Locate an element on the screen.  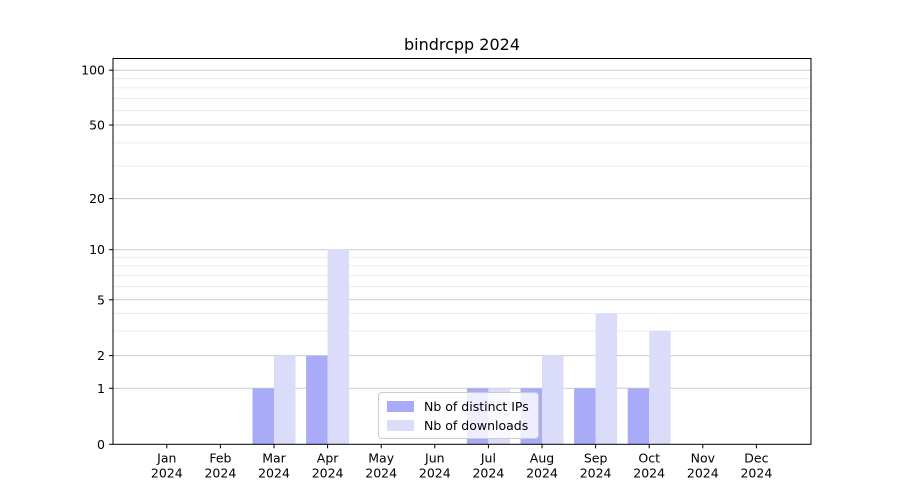
bar-downloads-apr is located at coordinates (338, 347).